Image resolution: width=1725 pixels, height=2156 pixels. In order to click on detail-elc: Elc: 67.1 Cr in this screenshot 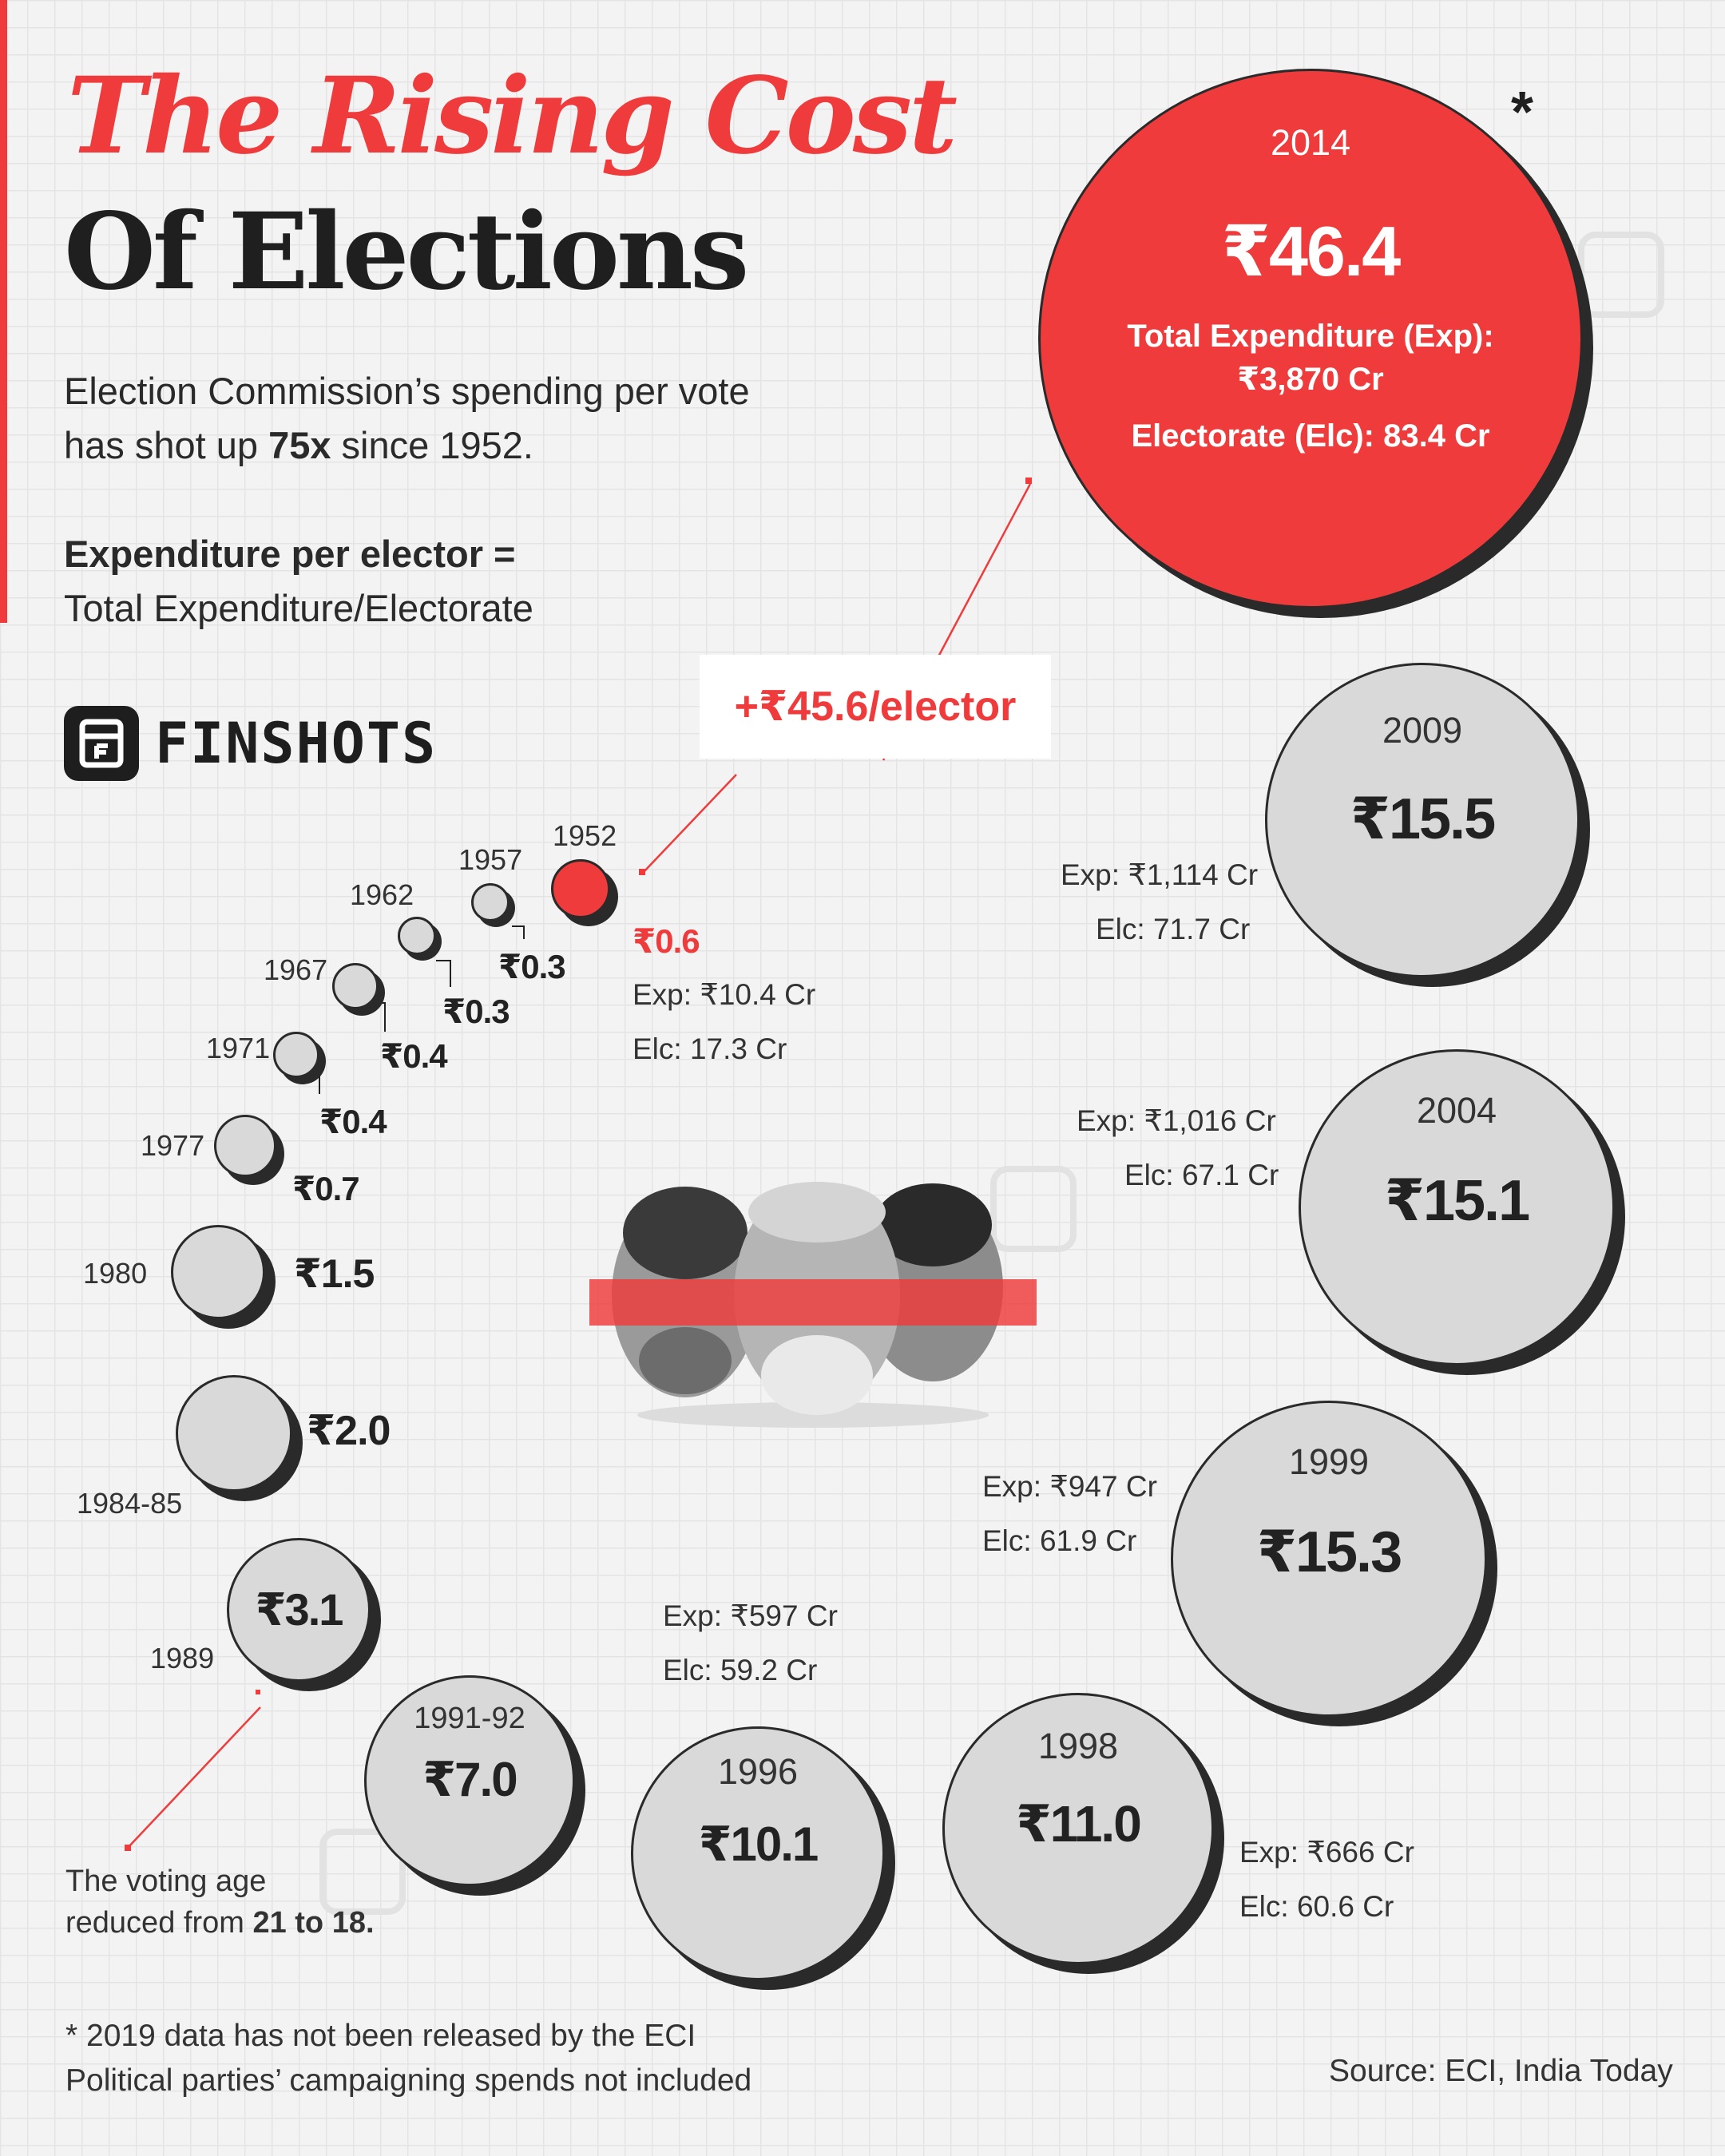, I will do `click(1202, 1175)`.